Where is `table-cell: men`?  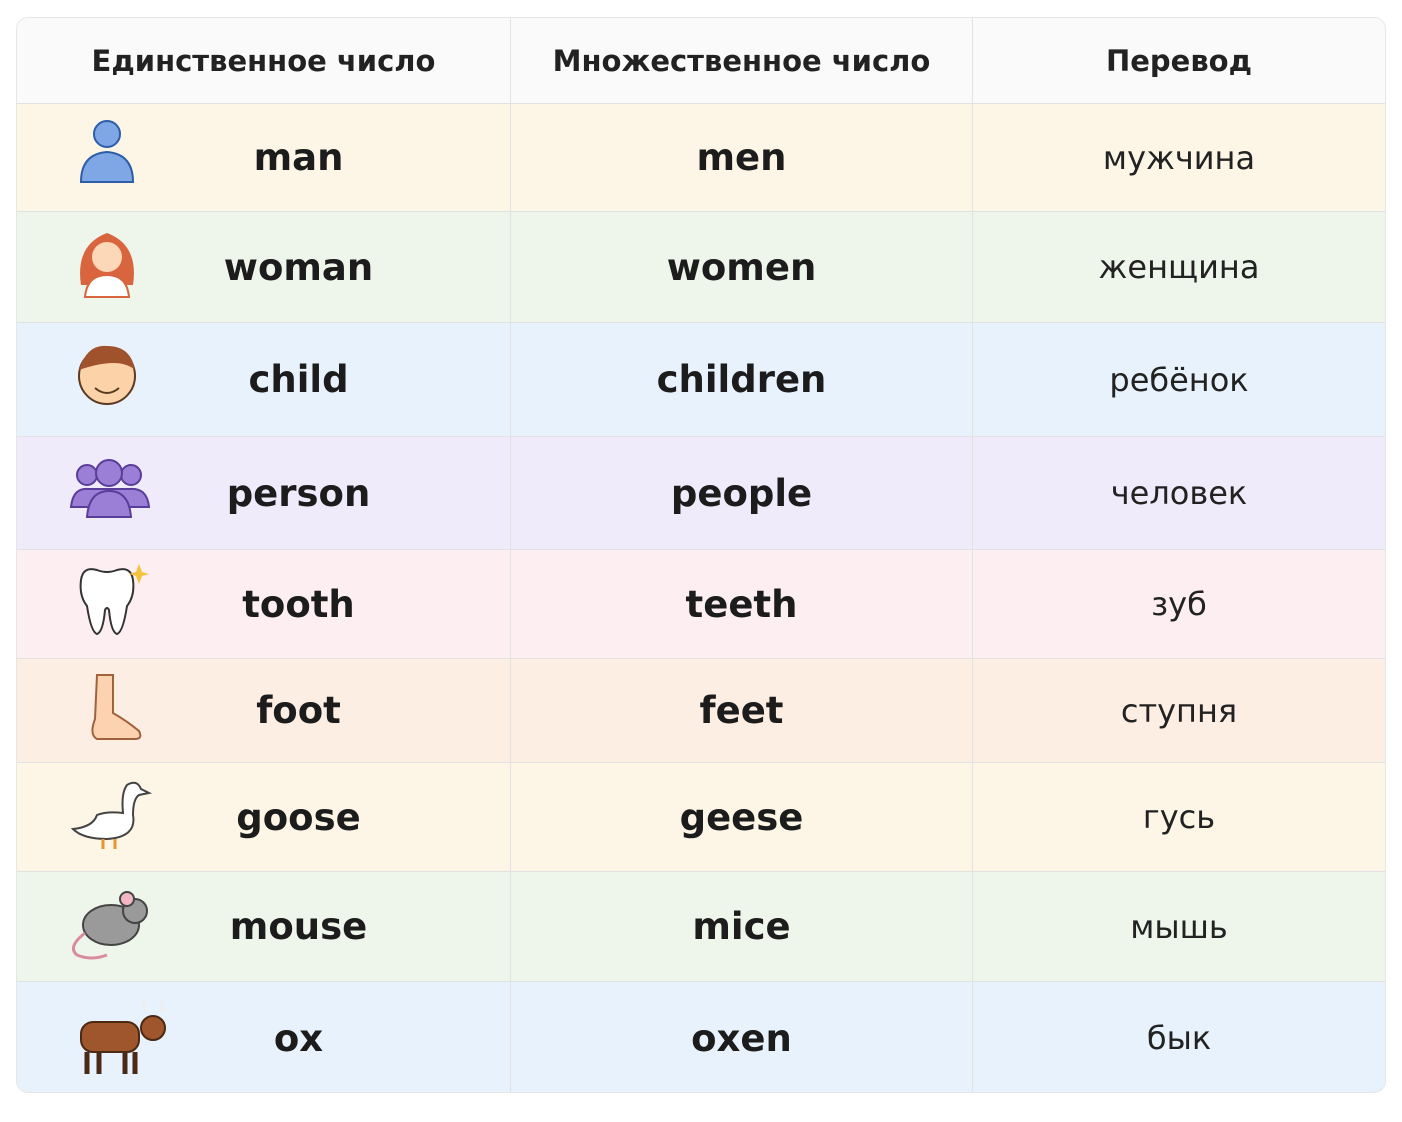 table-cell: men is located at coordinates (742, 157).